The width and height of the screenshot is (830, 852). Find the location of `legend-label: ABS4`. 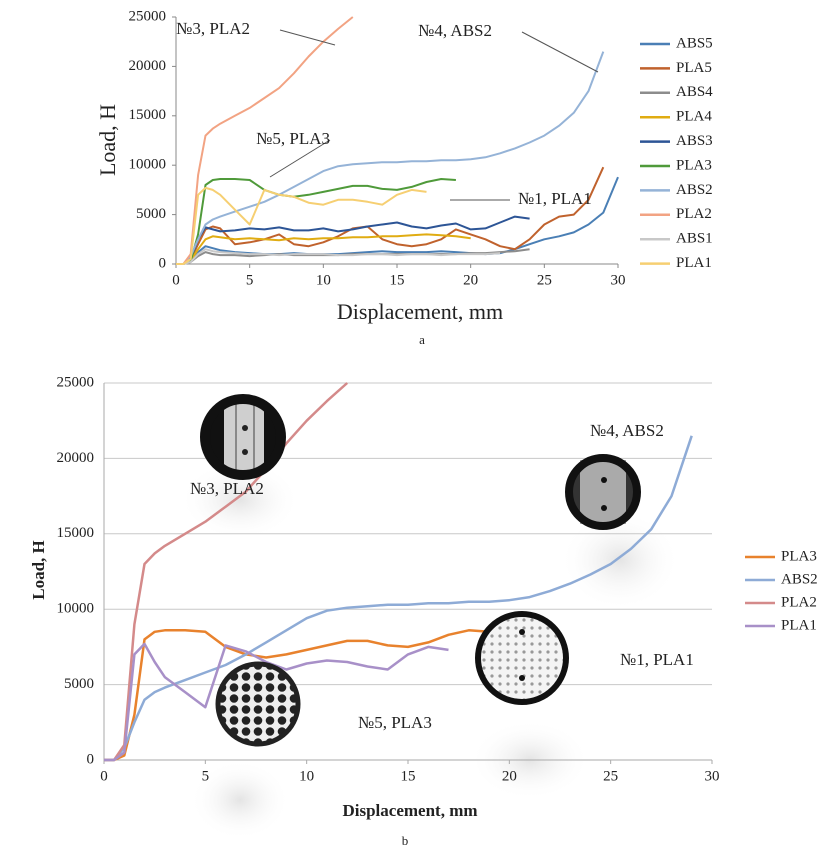

legend-label: ABS4 is located at coordinates (694, 92).